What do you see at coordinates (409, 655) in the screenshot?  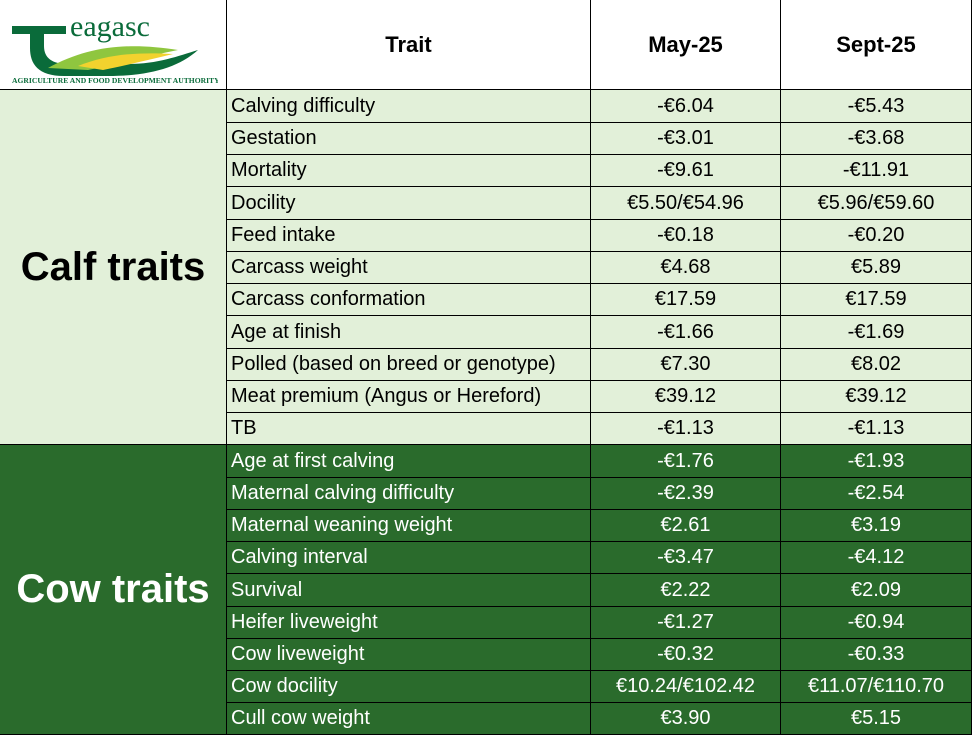 I see `trait-name: Cow liveweight` at bounding box center [409, 655].